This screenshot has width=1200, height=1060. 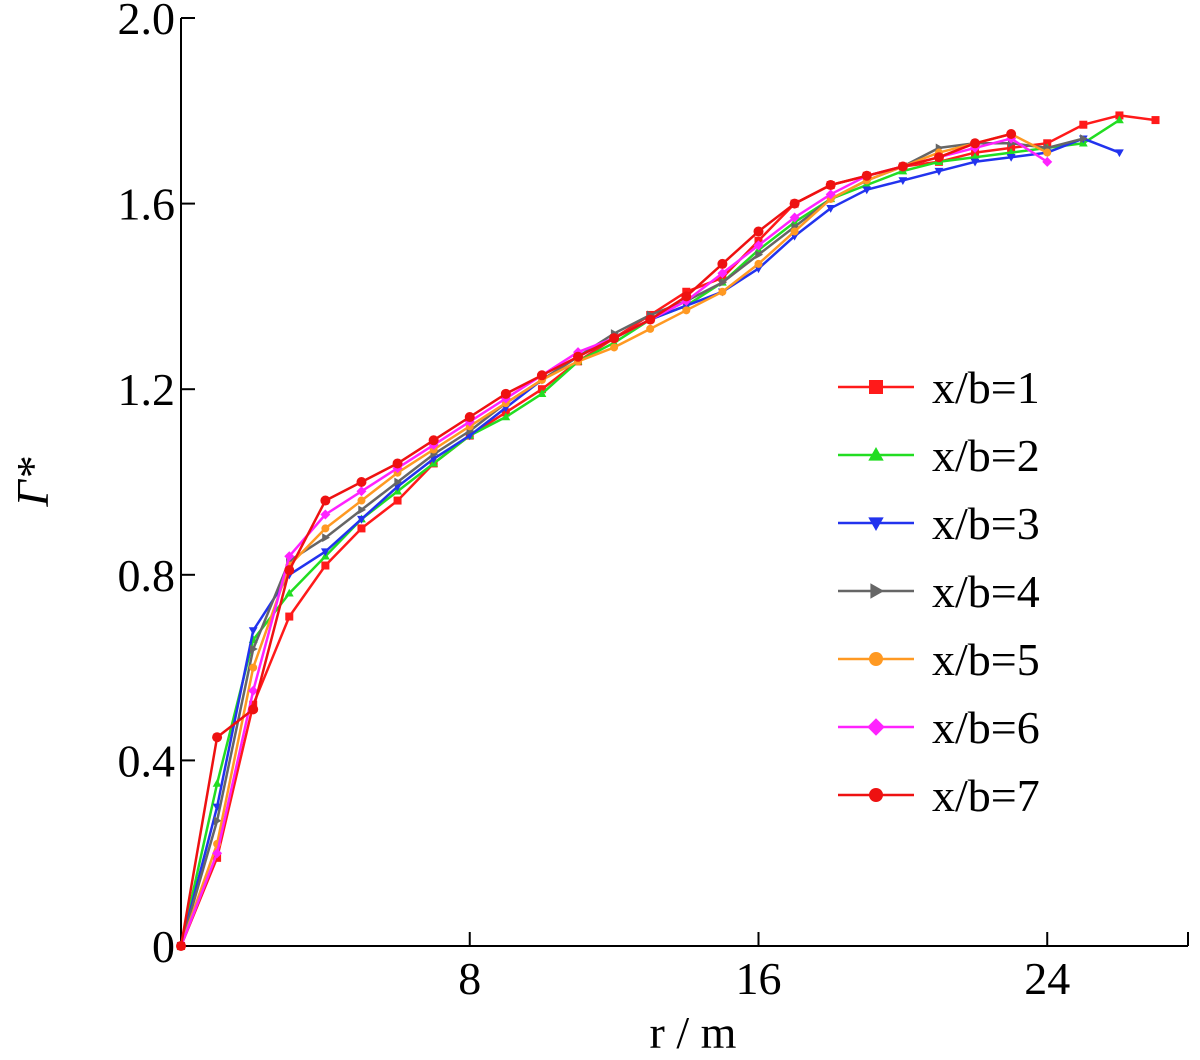 What do you see at coordinates (693, 1032) in the screenshot?
I see `x-axis-title: r / m` at bounding box center [693, 1032].